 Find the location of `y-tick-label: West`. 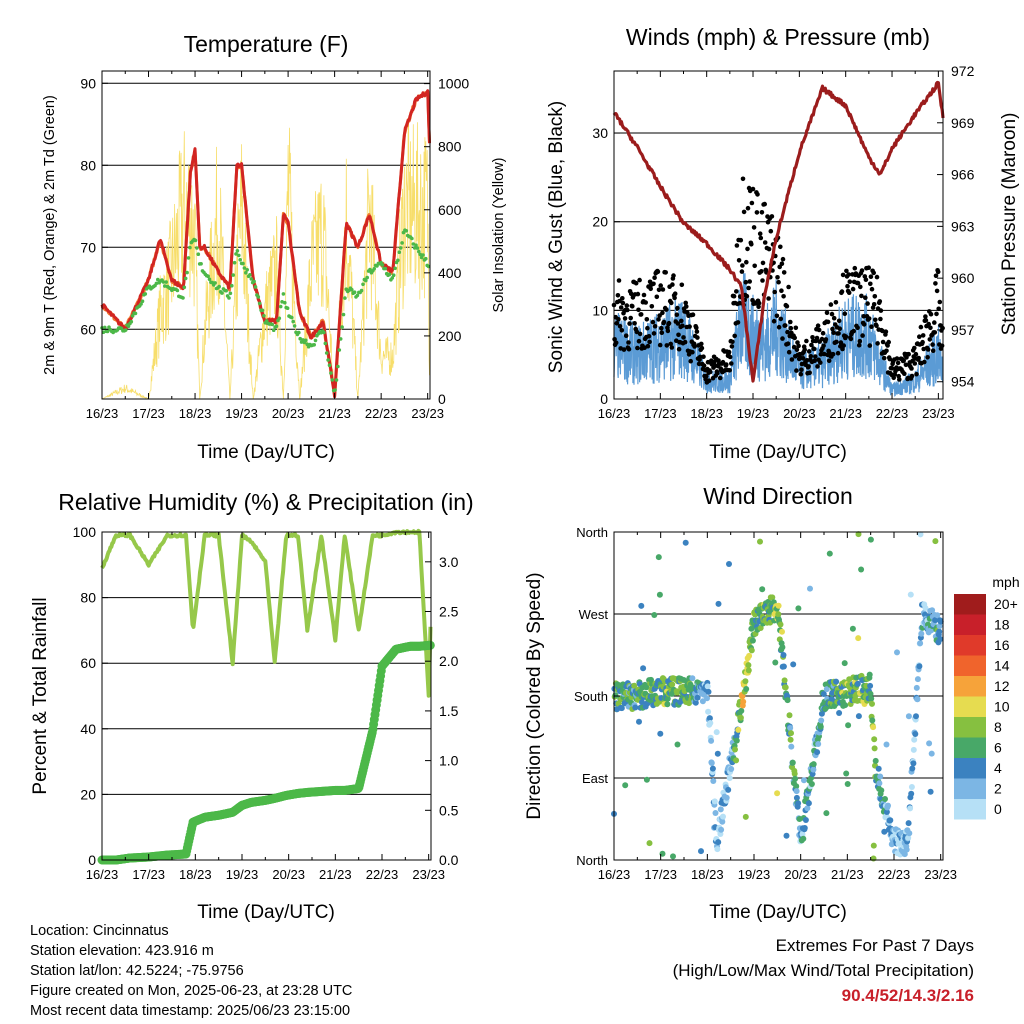

y-tick-label: West is located at coordinates (594, 614).